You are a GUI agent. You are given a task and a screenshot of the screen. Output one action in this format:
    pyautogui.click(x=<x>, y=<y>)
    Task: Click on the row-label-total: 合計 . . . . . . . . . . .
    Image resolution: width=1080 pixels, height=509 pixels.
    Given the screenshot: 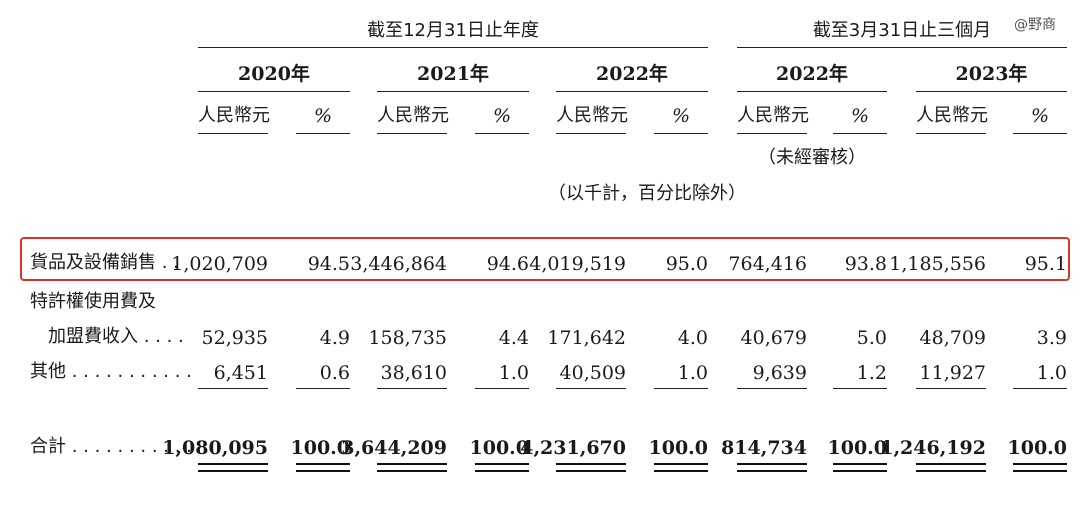 What is the action you would take?
    pyautogui.click(x=111, y=446)
    